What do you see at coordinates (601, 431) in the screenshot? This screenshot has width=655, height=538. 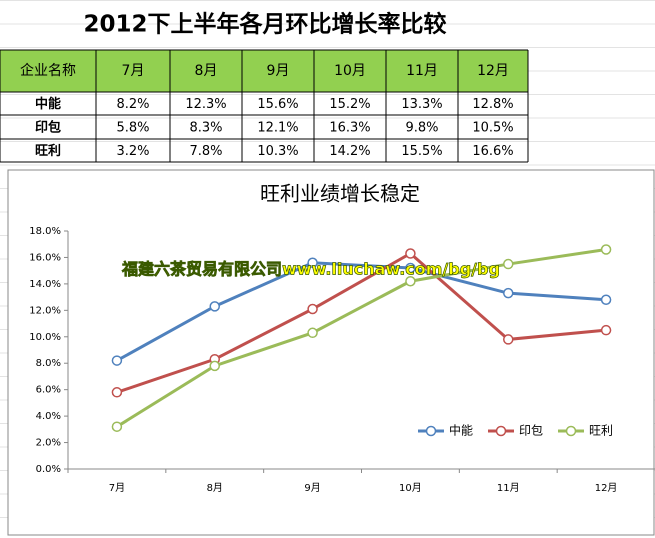 I see `legend-label: 旺利` at bounding box center [601, 431].